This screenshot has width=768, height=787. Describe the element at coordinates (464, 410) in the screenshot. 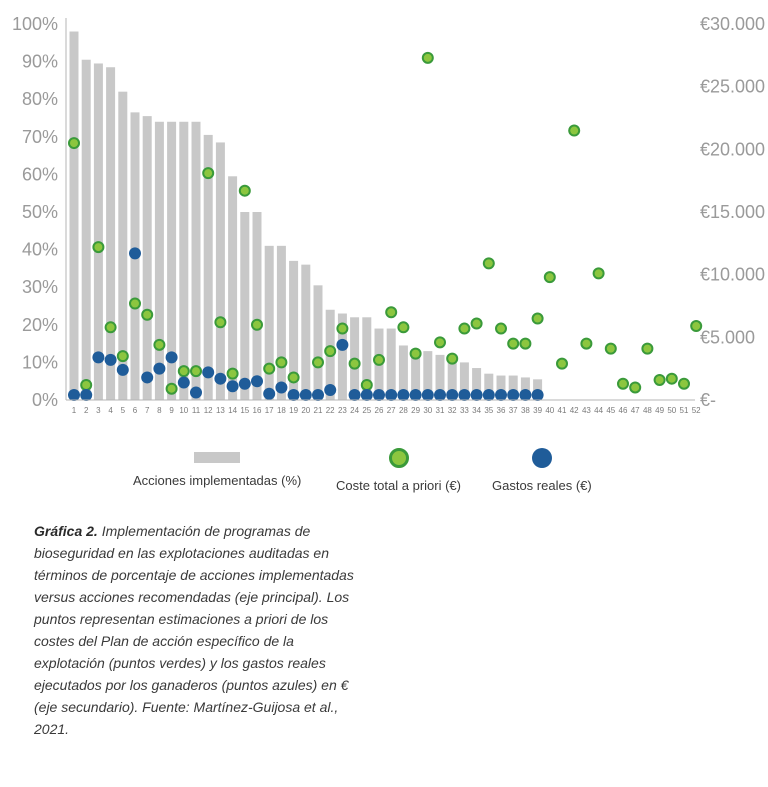

I see `x-tick-label: 33` at that location.